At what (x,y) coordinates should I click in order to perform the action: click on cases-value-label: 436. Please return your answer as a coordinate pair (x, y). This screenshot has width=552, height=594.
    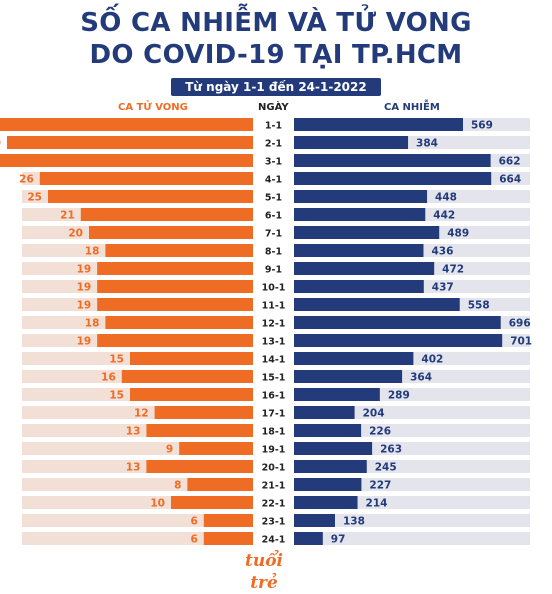
    Looking at the image, I should click on (442, 252).